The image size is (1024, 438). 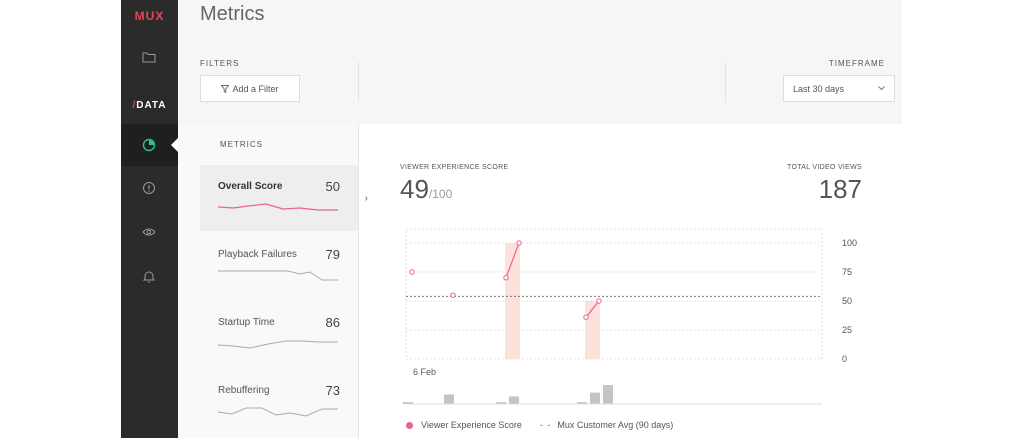 What do you see at coordinates (332, 254) in the screenshot?
I see `metric-value: 79` at bounding box center [332, 254].